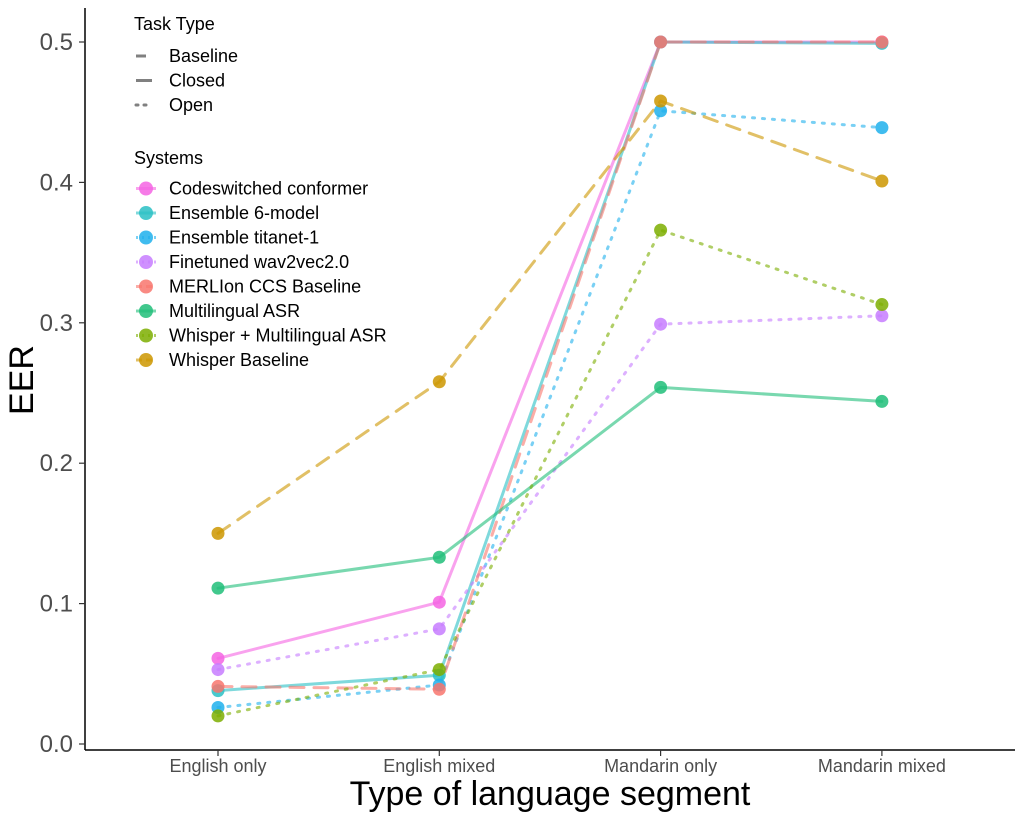  What do you see at coordinates (217, 766) in the screenshot?
I see `x-tick-label: English only` at bounding box center [217, 766].